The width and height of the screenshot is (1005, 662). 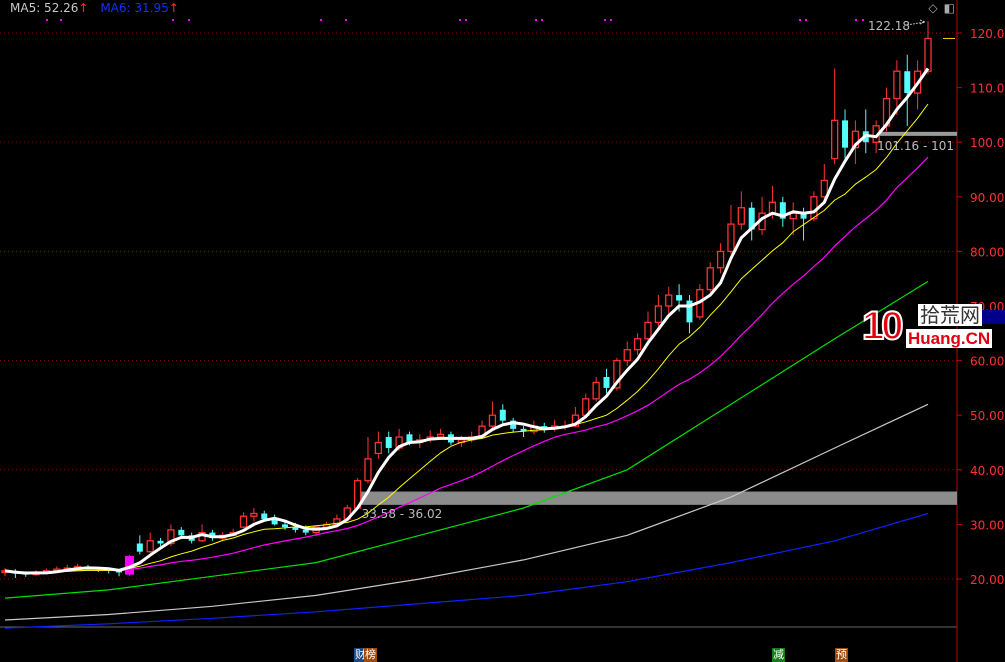 What do you see at coordinates (987, 198) in the screenshot?
I see `y-tick-label: 90.00` at bounding box center [987, 198].